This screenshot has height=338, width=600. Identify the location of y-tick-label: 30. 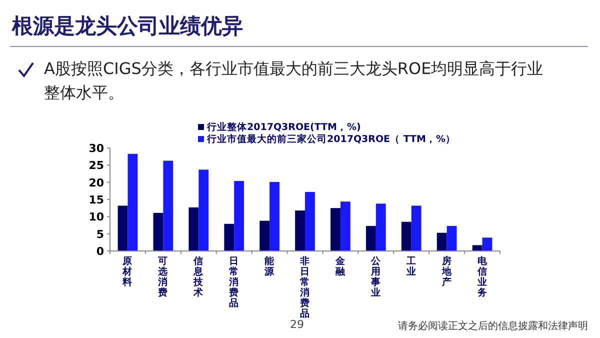
(96, 148).